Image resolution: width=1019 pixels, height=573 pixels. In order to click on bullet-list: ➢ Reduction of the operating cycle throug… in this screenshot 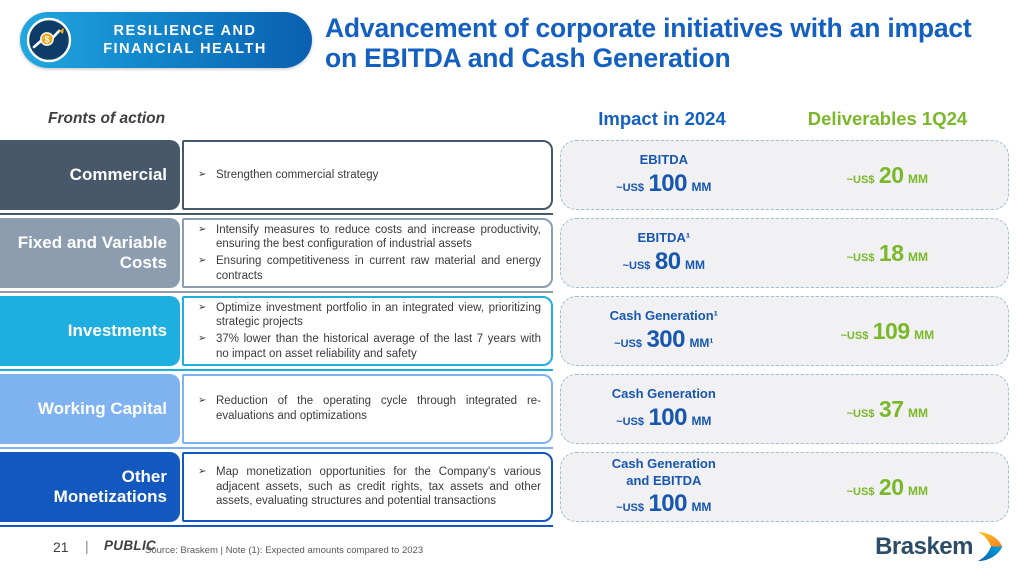, I will do `click(369, 408)`.